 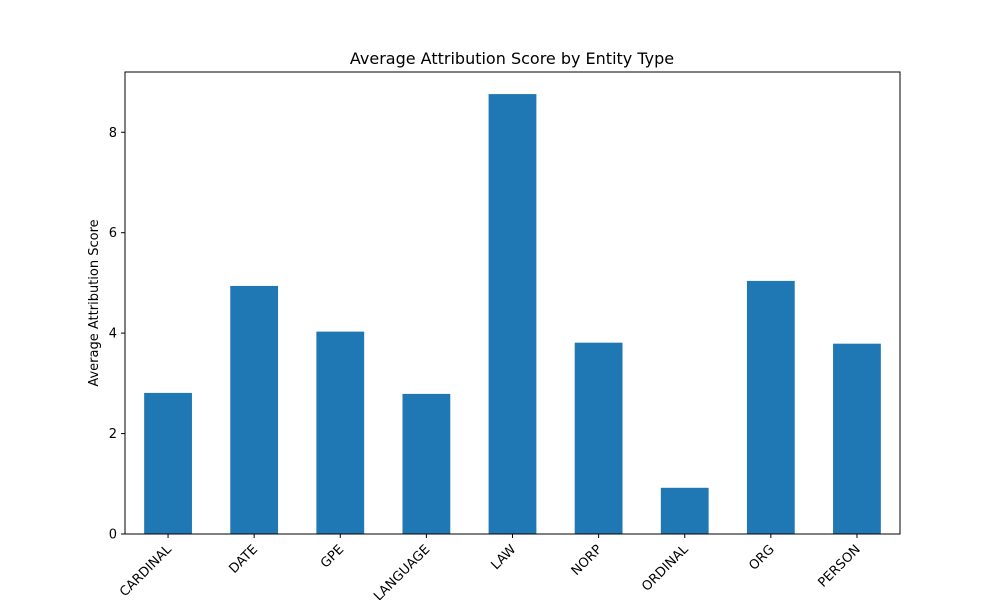 What do you see at coordinates (340, 432) in the screenshot?
I see `bar-gpe` at bounding box center [340, 432].